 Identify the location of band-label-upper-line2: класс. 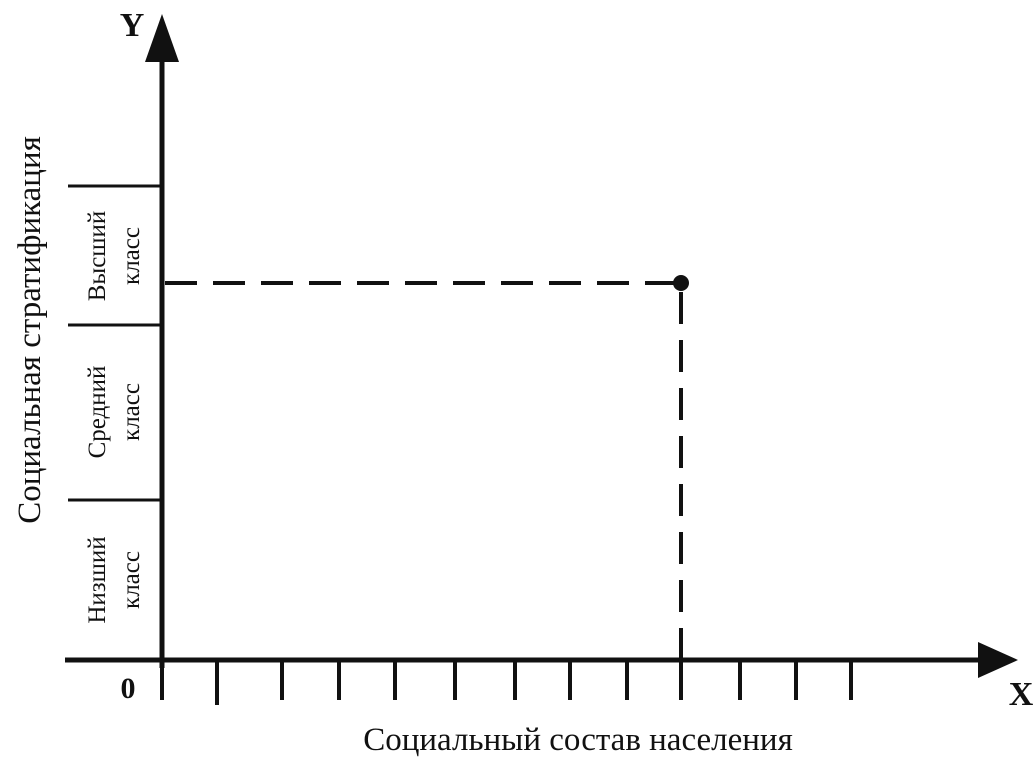
(131, 256).